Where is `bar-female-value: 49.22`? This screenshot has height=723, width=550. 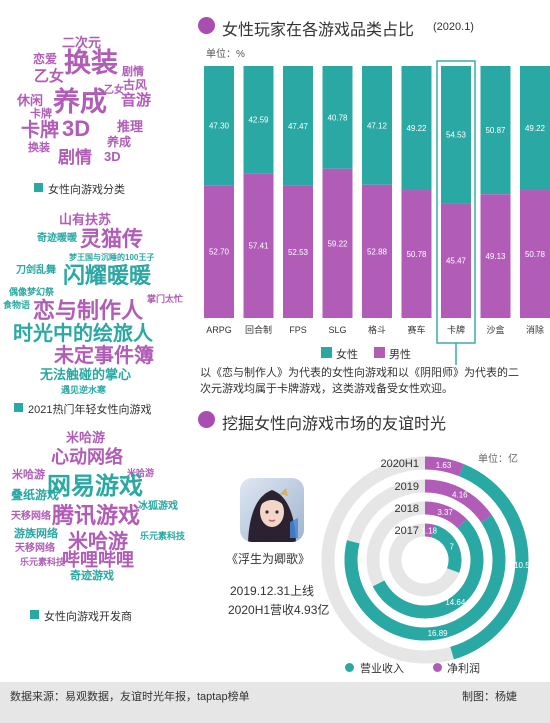
bar-female-value: 49.22 is located at coordinates (535, 128).